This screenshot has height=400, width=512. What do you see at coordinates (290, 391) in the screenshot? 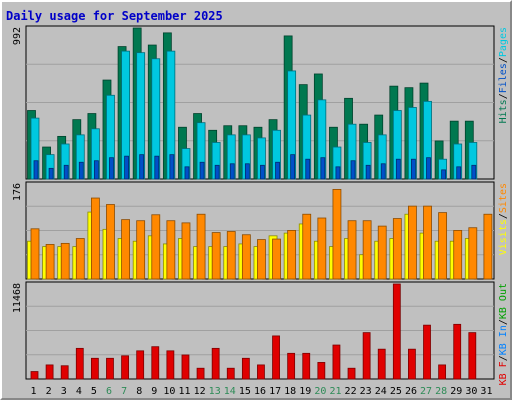
I see `x-tick-label: 18` at bounding box center [290, 391].